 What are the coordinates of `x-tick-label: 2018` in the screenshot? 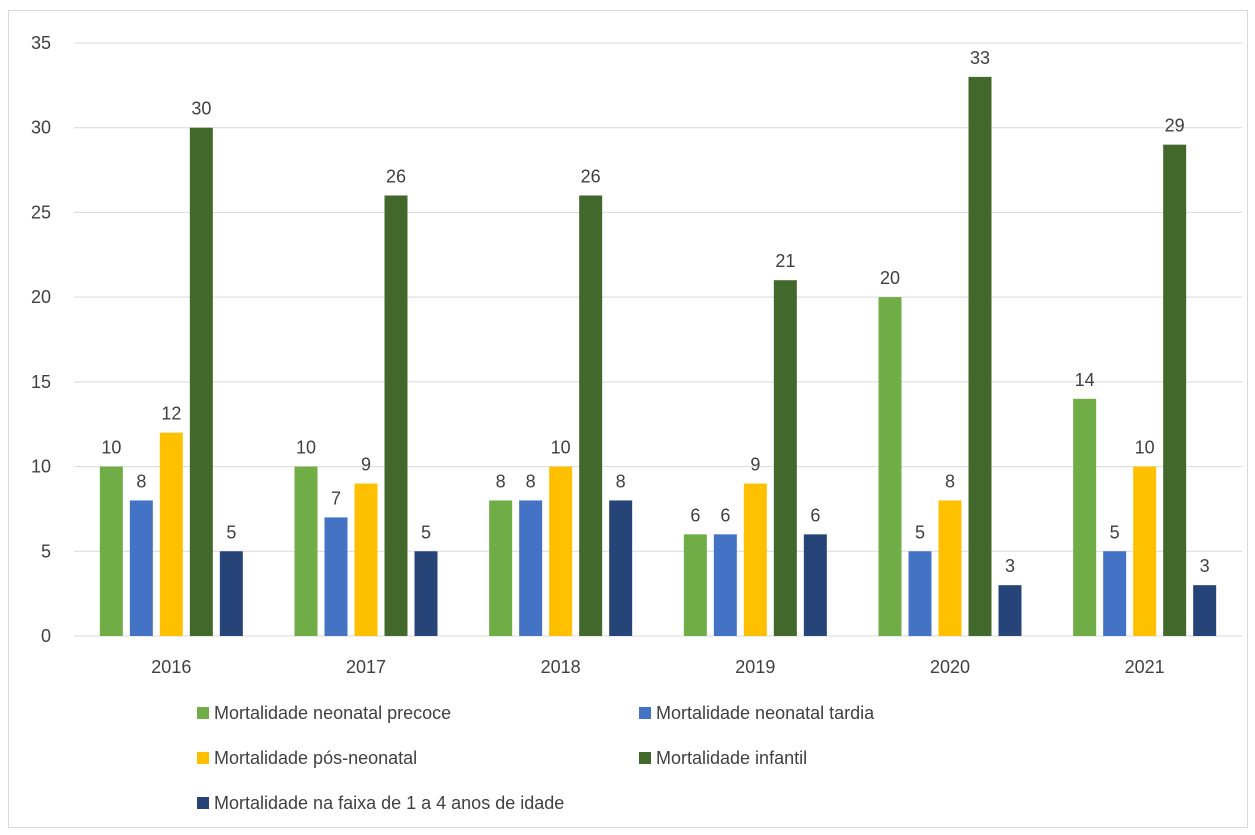 It's located at (561, 667).